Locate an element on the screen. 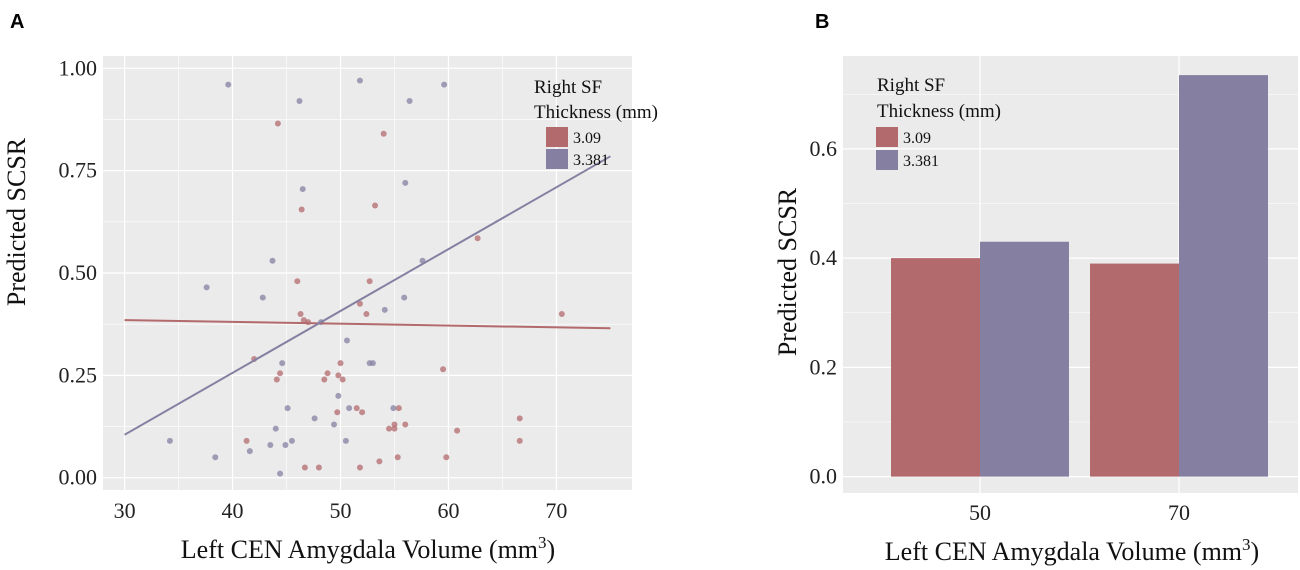 The image size is (1300, 570). scatter-x-axis-title: Left CEN Amygdala Volume (mm3) is located at coordinates (368, 548).